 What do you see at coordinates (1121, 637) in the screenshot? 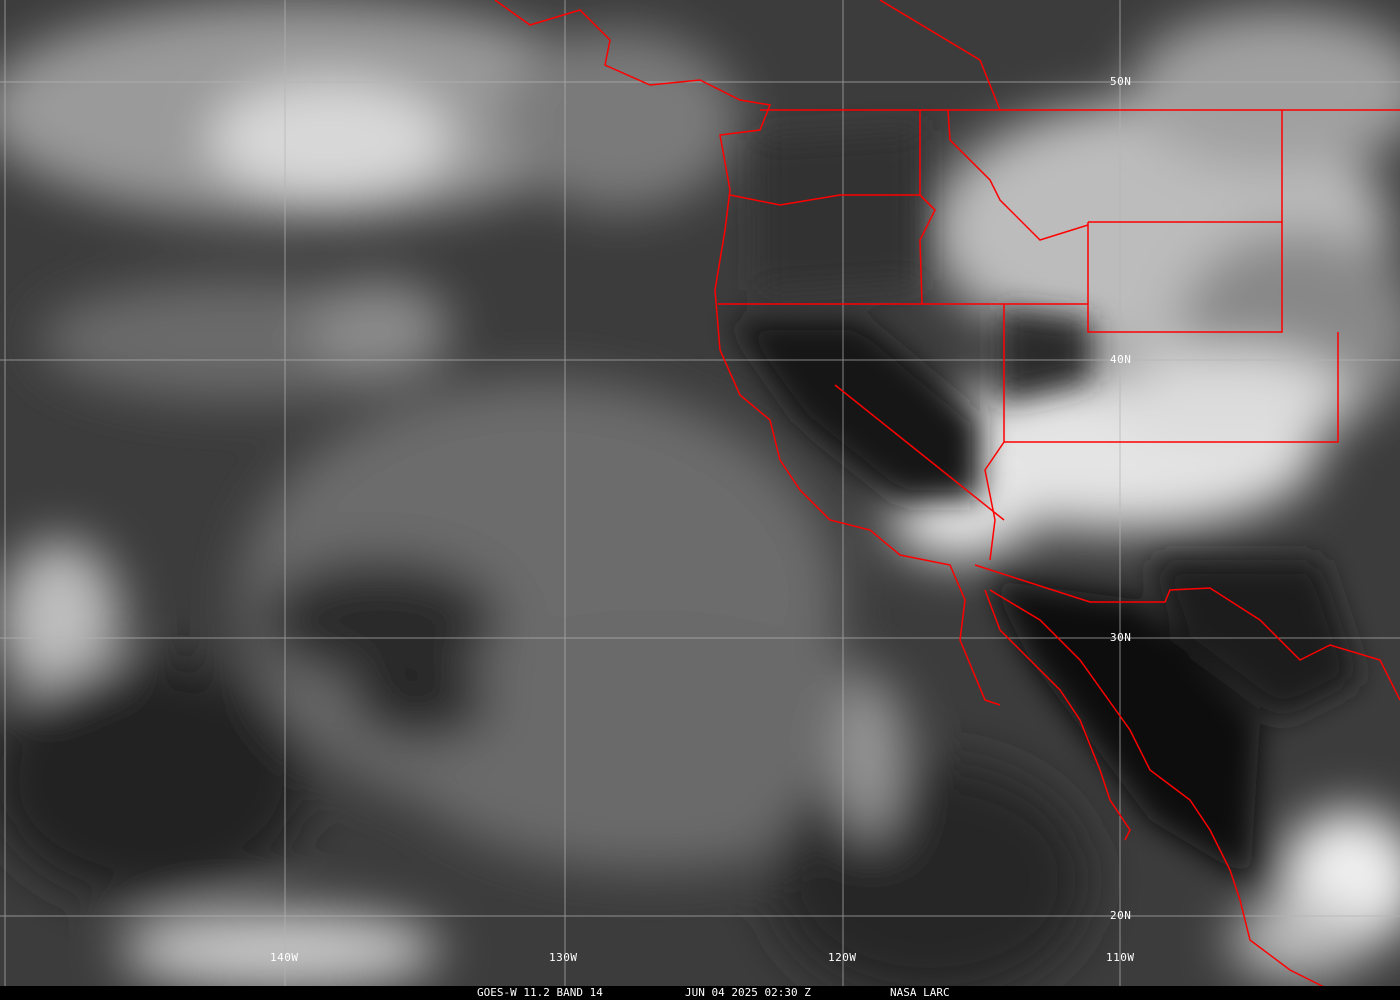
I see `lat-label-30n: 30N` at bounding box center [1121, 637].